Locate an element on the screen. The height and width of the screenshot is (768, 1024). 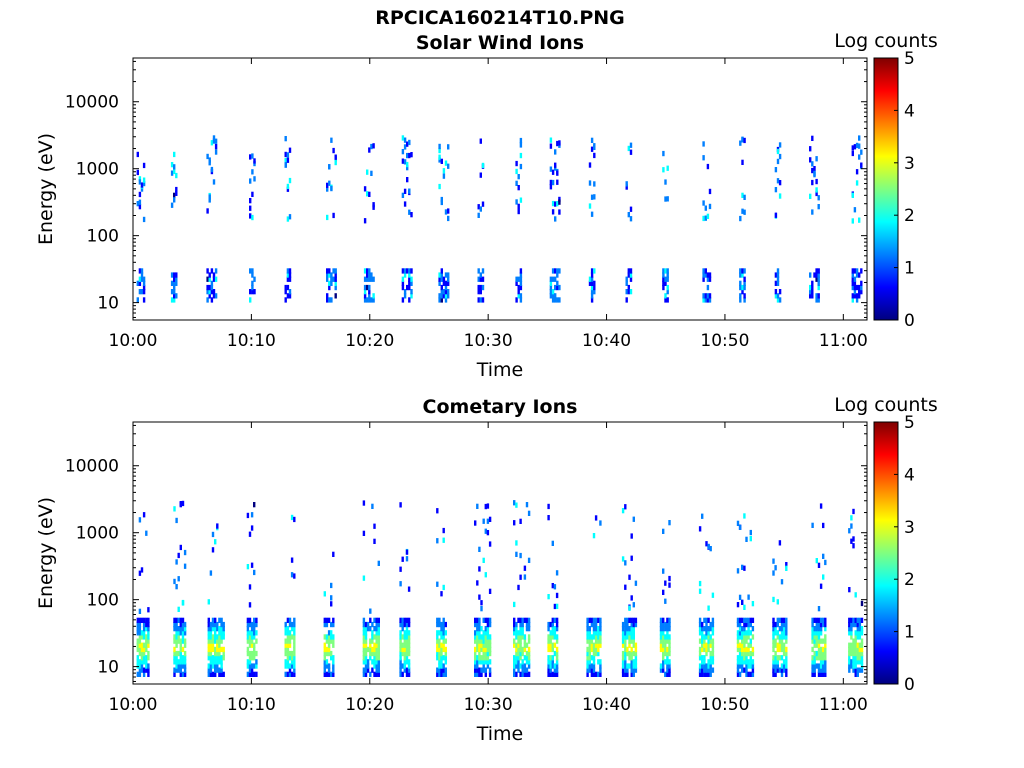
y-tick-label: 1000 is located at coordinates (97, 170).